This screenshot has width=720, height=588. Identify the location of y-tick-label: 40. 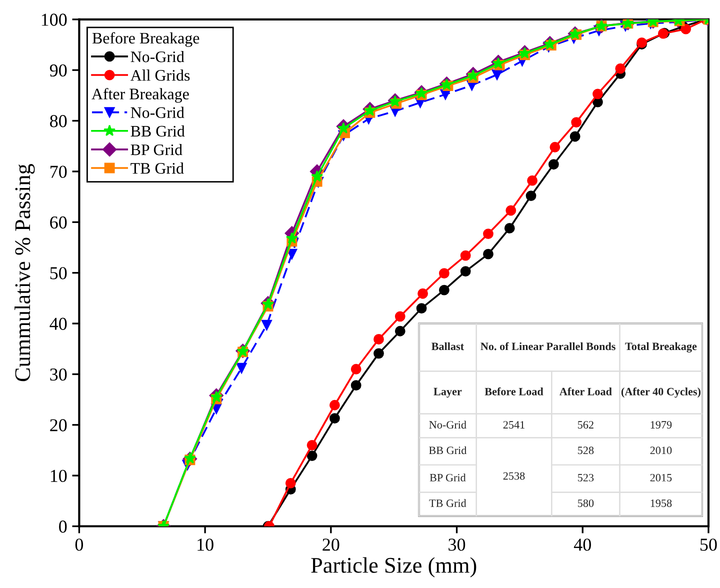
(58, 324).